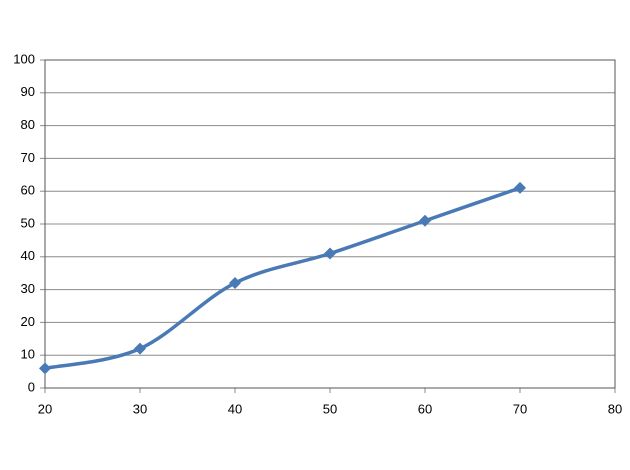 The width and height of the screenshot is (630, 470). Describe the element at coordinates (425, 408) in the screenshot. I see `x-tick-label: 60` at that location.